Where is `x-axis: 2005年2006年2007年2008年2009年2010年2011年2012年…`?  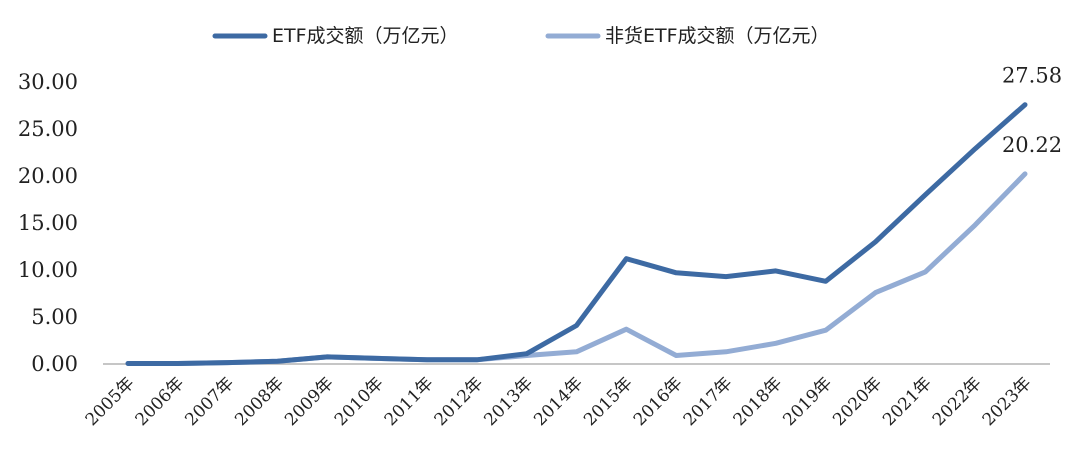 x-axis: 2005年2006年2007年2008年2009年2010年2011年2012年… is located at coordinates (559, 401).